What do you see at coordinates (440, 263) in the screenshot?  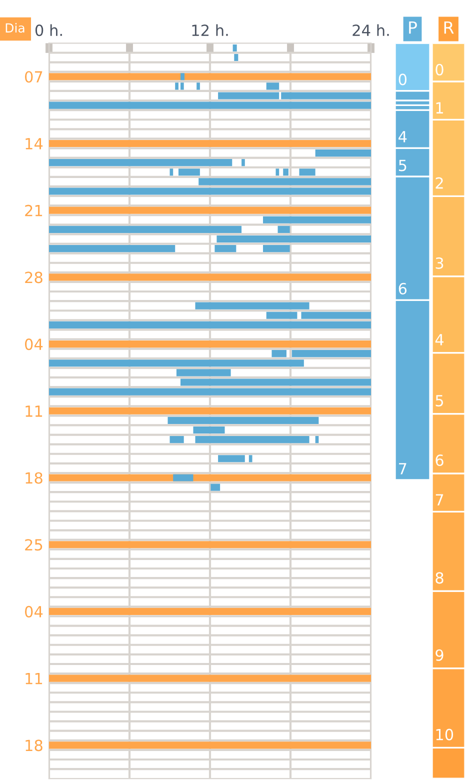 I see `series-label: 3` at bounding box center [440, 263].